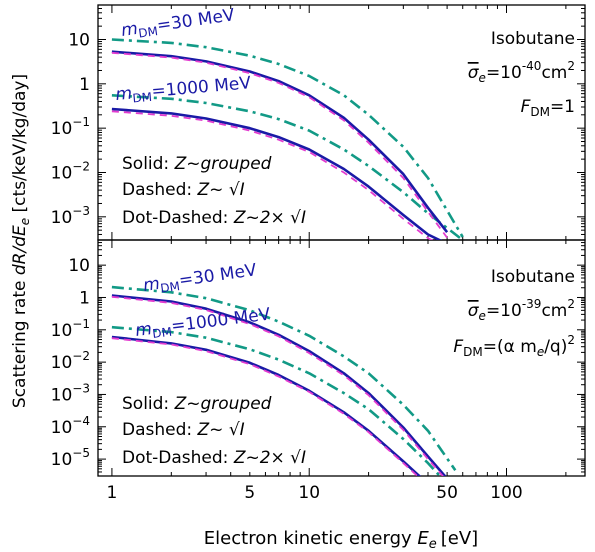 The image size is (595, 552). I want to click on bottom-fdm-label: FDM=(α me/q)2, so click(514, 346).